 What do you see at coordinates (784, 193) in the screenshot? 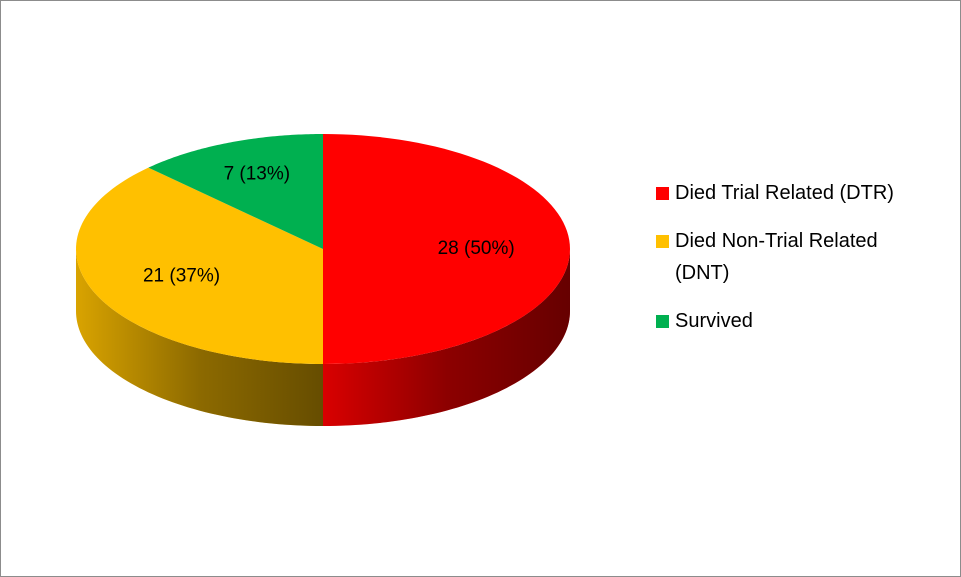
I see `legend-label: Died Trial Related (DTR)` at bounding box center [784, 193].